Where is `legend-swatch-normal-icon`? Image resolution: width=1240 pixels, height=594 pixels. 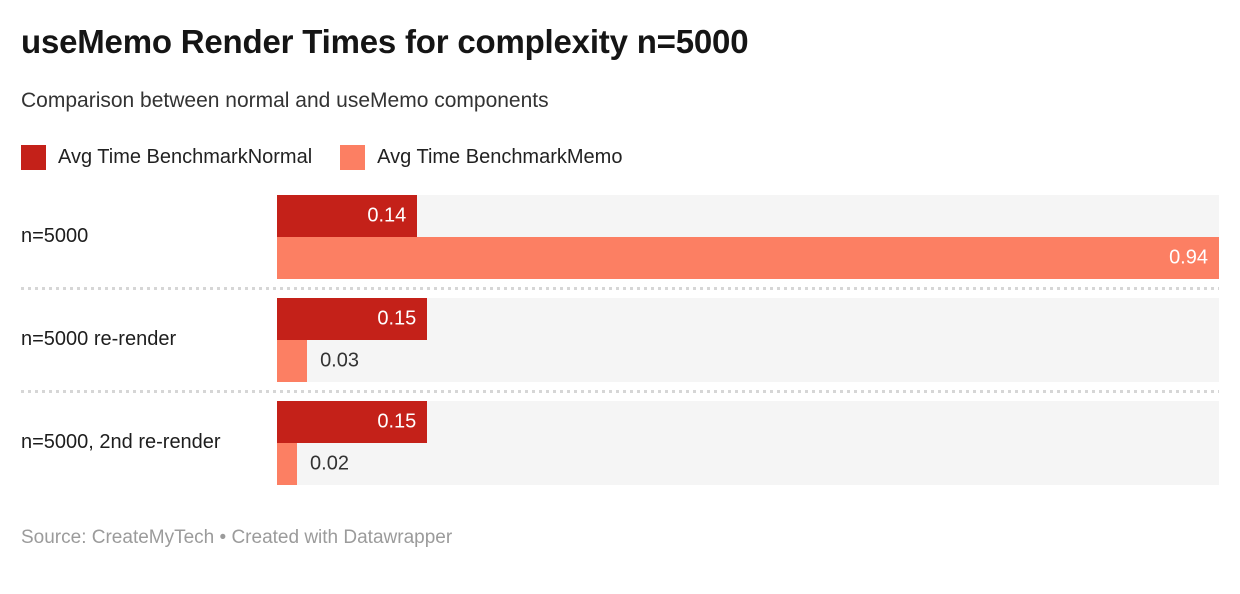
legend-swatch-normal-icon is located at coordinates (33, 157).